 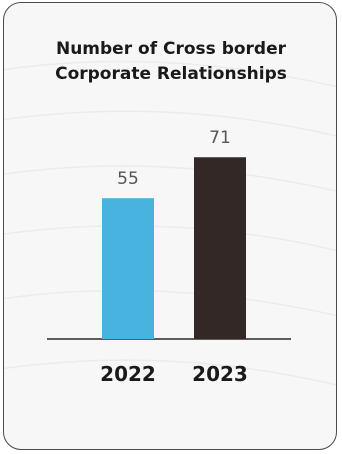 What do you see at coordinates (220, 248) in the screenshot?
I see `bar-2023` at bounding box center [220, 248].